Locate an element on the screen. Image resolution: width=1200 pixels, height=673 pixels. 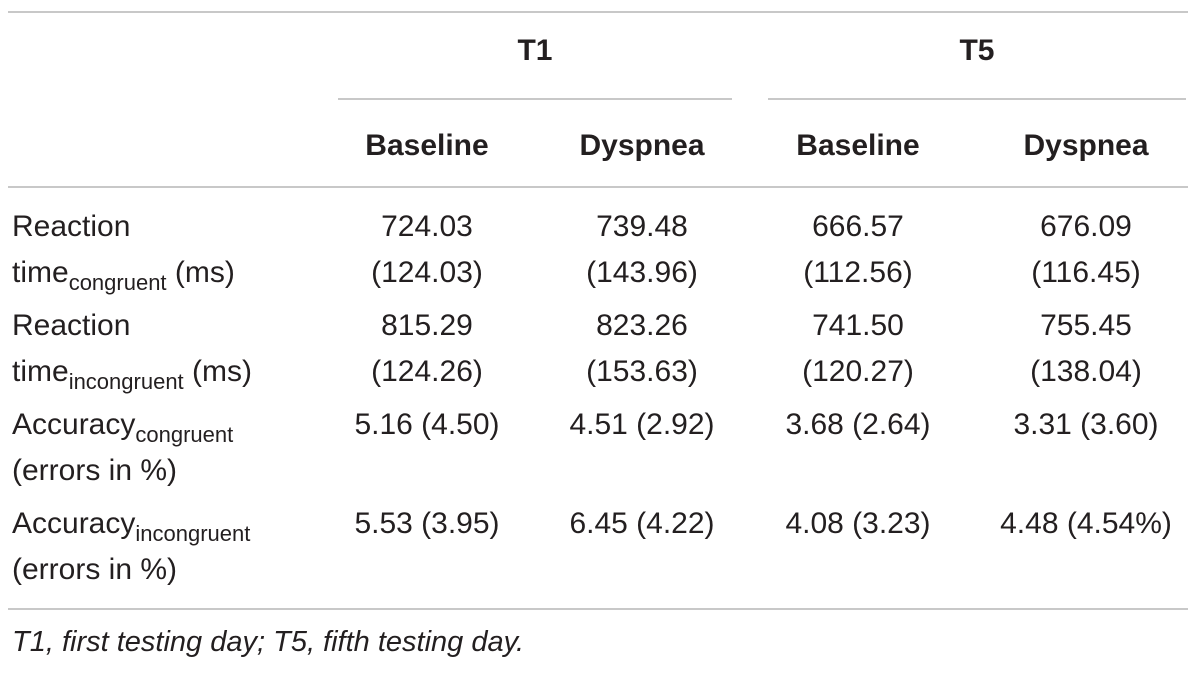
row-label-accuracy-incongruent: Accuracyincongruent (errors in %) is located at coordinates (131, 546).